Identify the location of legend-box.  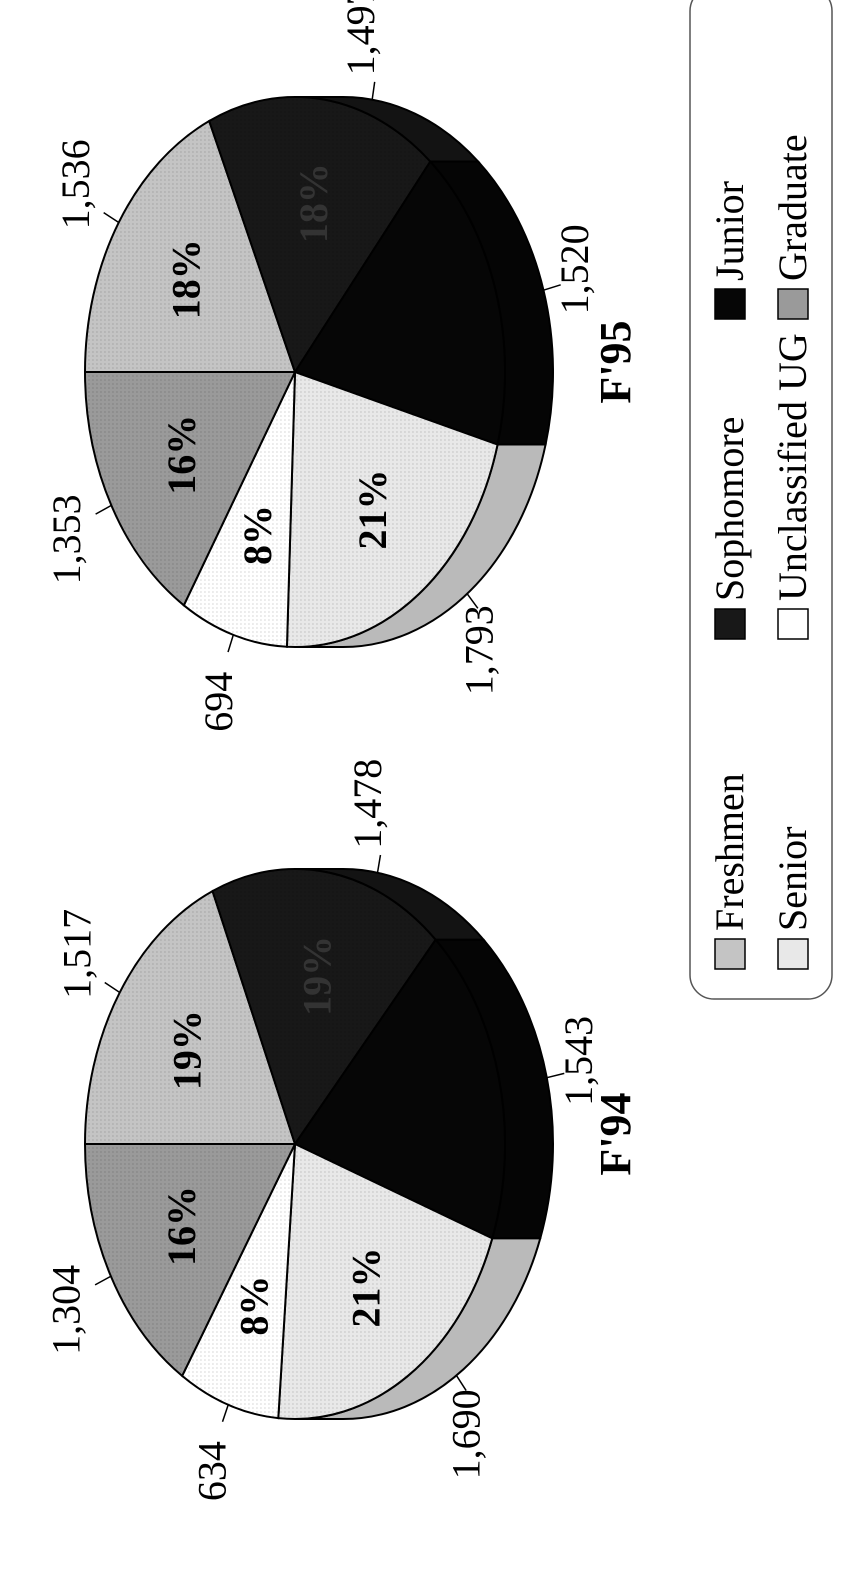
(761, 500).